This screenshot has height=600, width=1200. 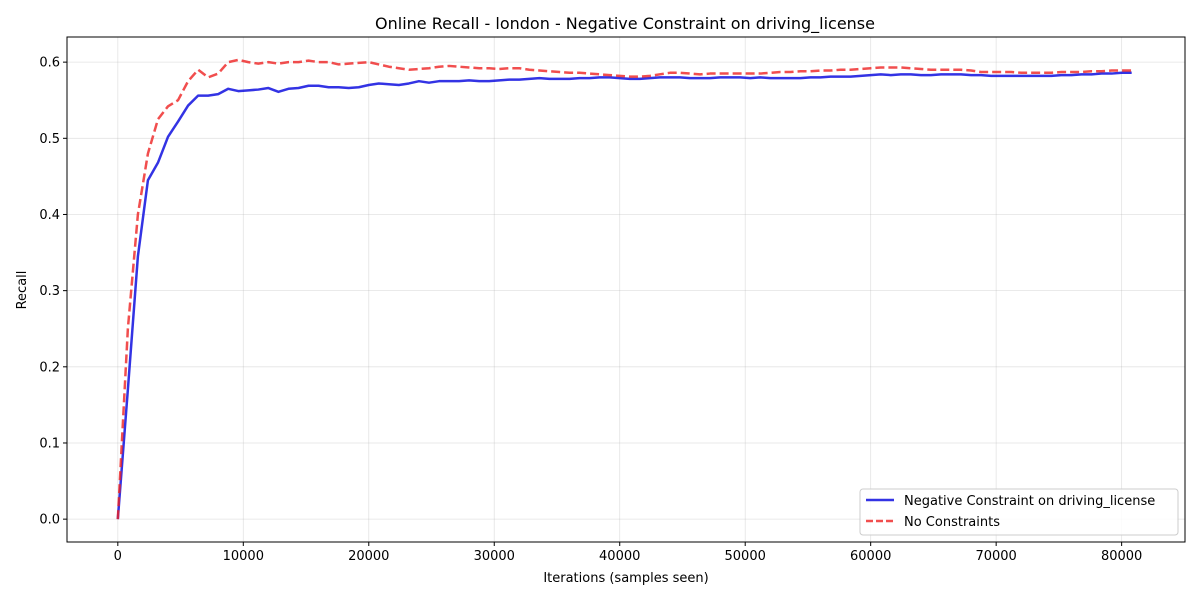 What do you see at coordinates (243, 556) in the screenshot?
I see `x-tick-label: 10000` at bounding box center [243, 556].